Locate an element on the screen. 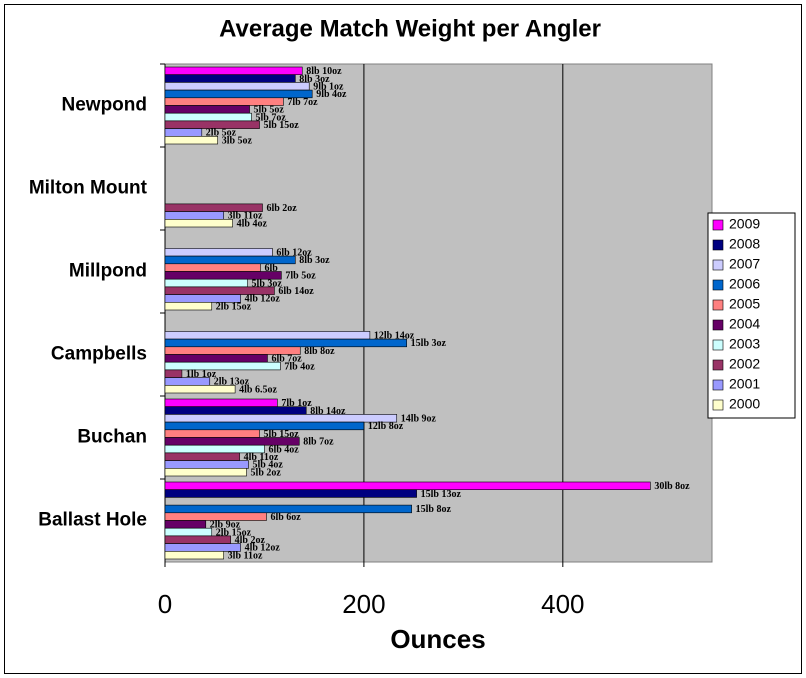 The width and height of the screenshot is (806, 678). legend-label: 2008 is located at coordinates (744, 244).